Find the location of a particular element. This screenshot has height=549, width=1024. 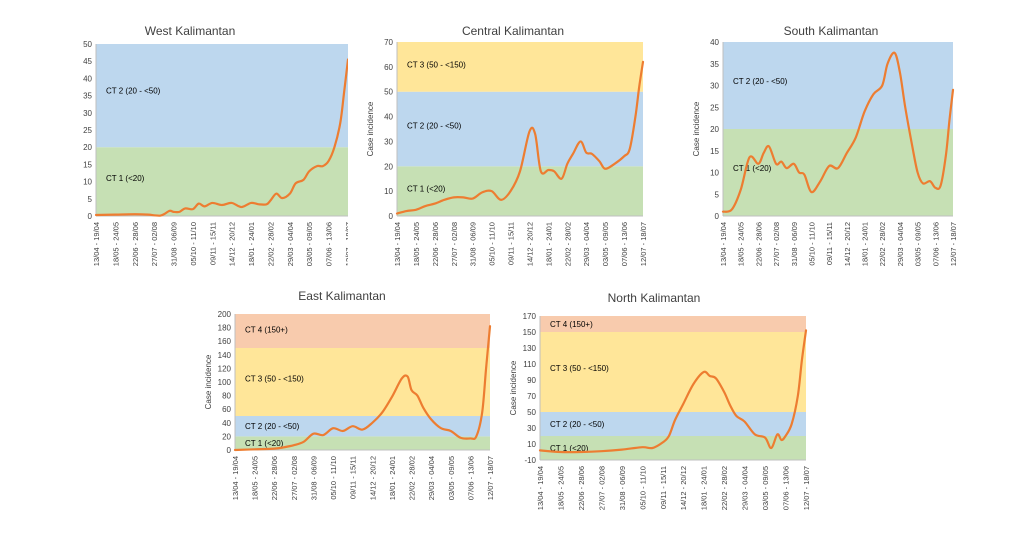

y-tick-label-5: 100 is located at coordinates (225, 382).